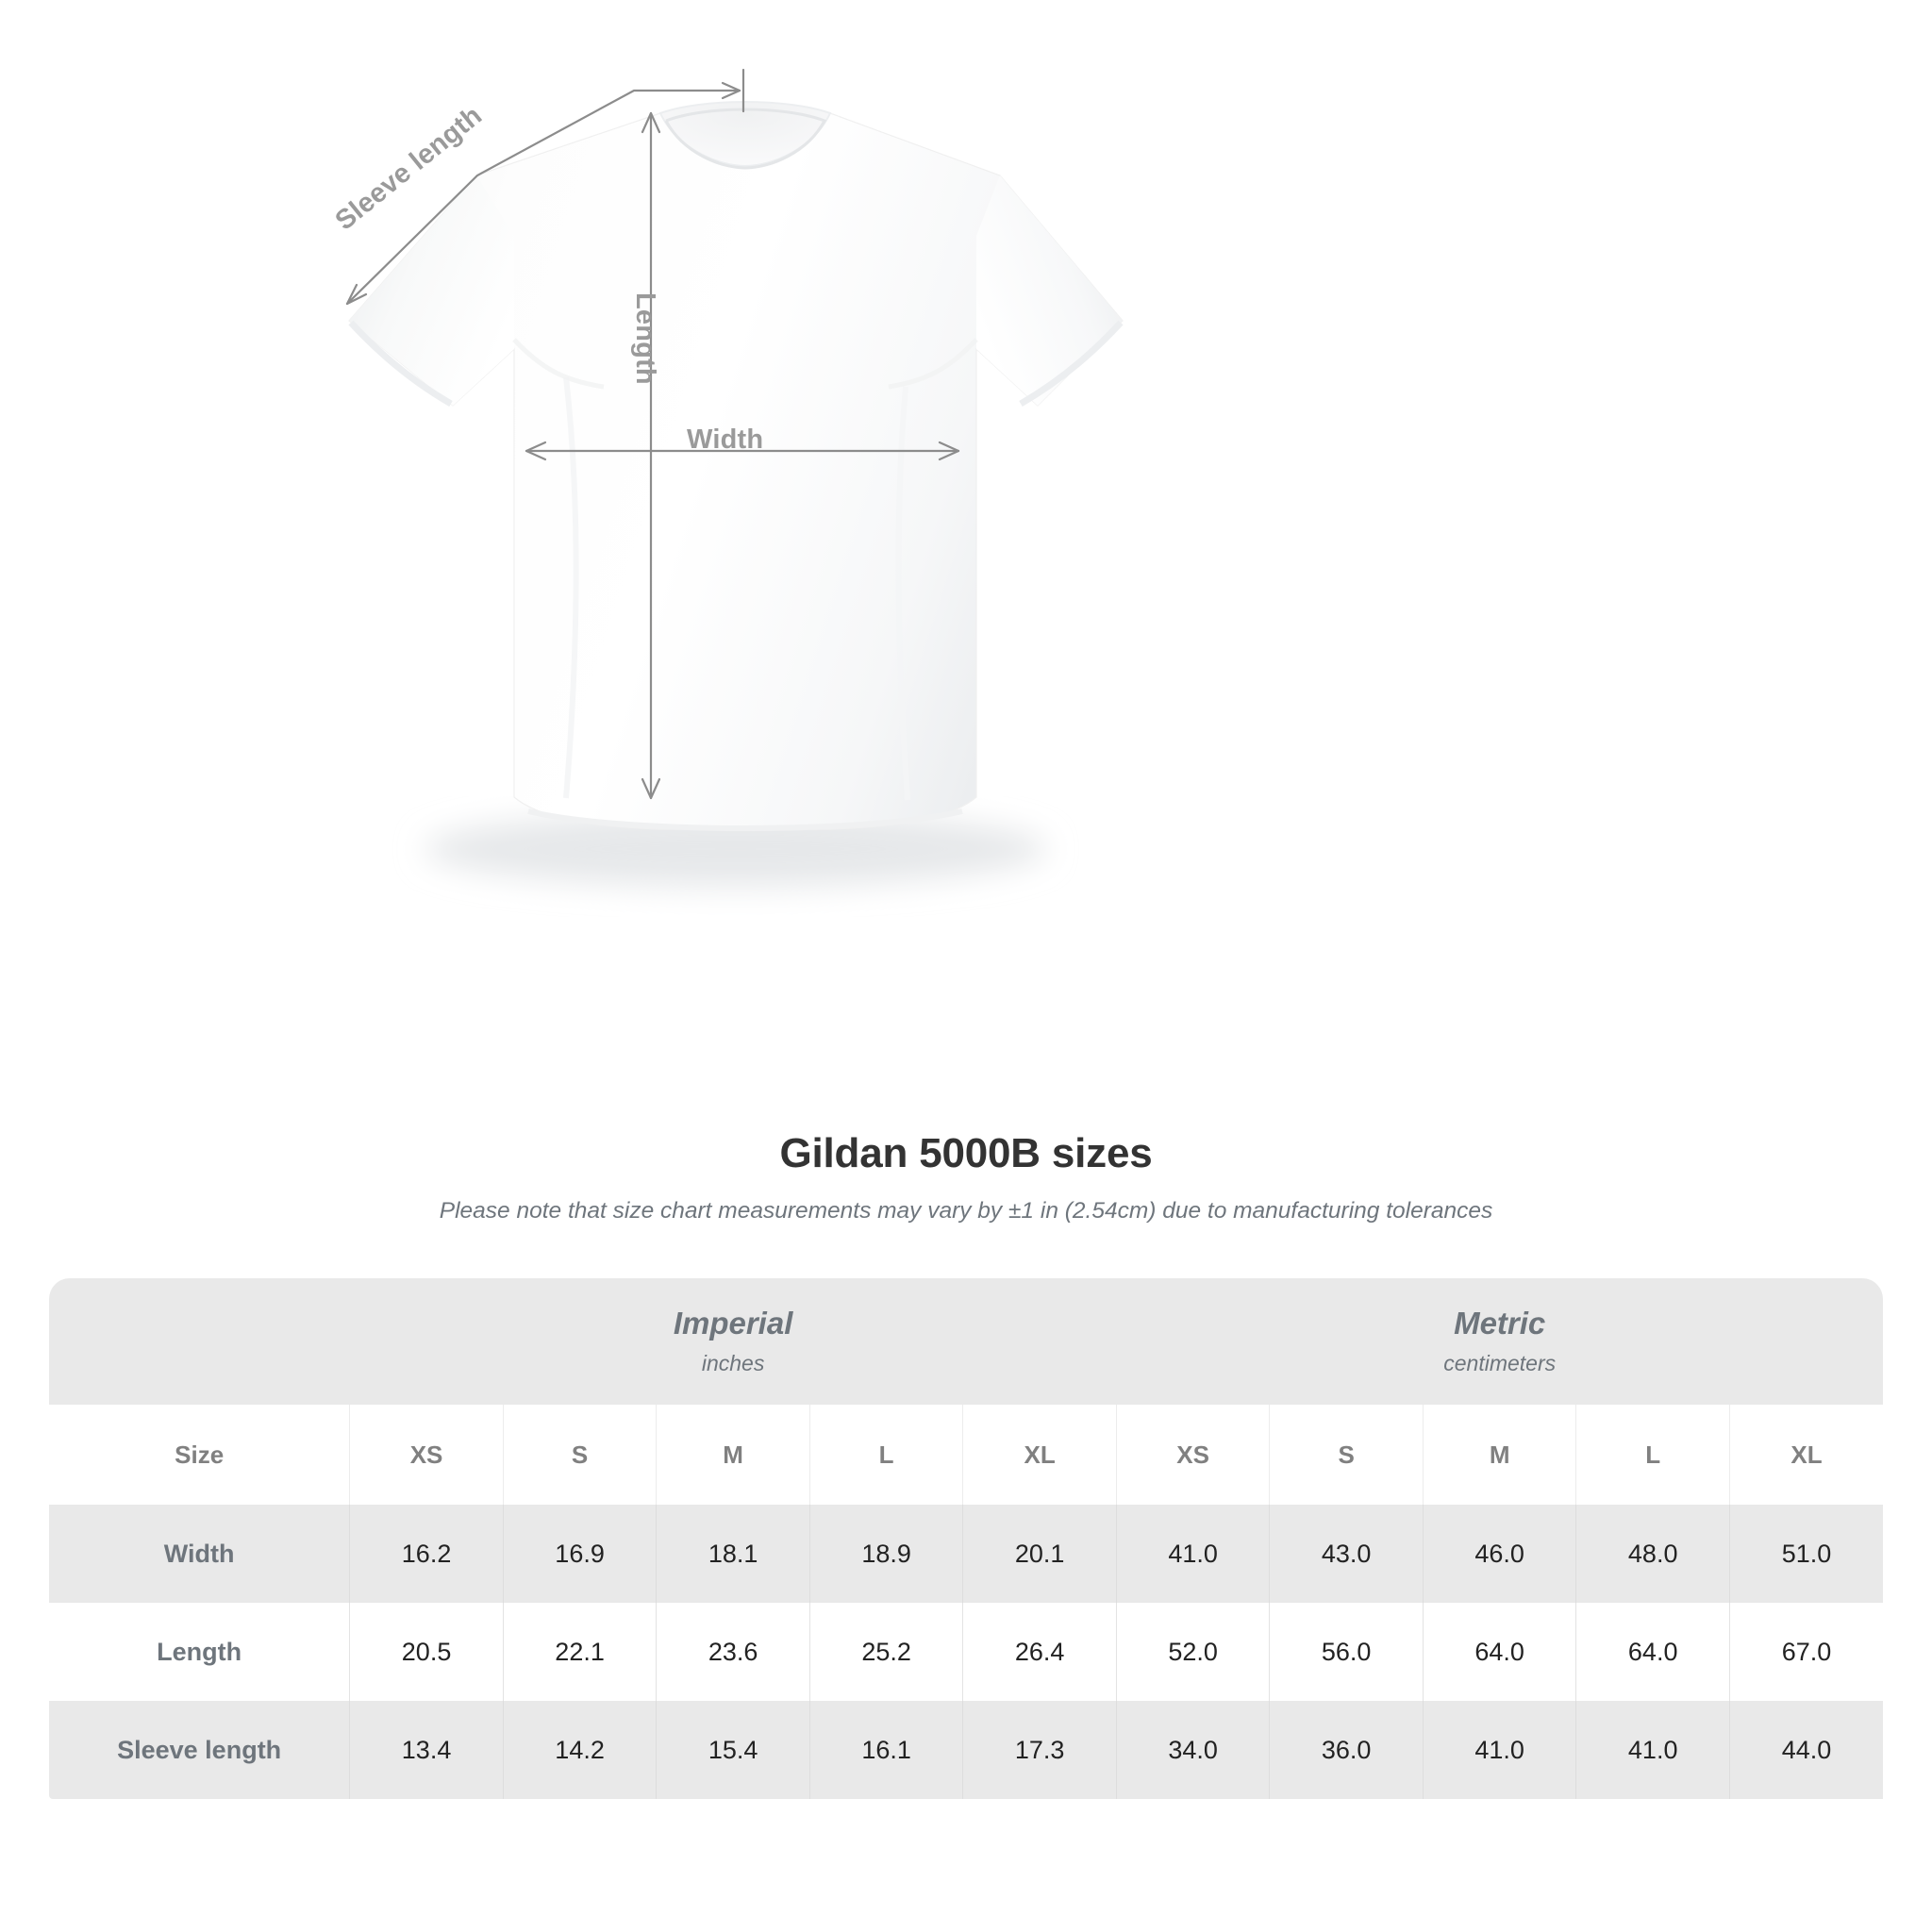 The width and height of the screenshot is (1932, 1932). Describe the element at coordinates (886, 1554) in the screenshot. I see `cell-width-imperial-l: 18.9` at that location.